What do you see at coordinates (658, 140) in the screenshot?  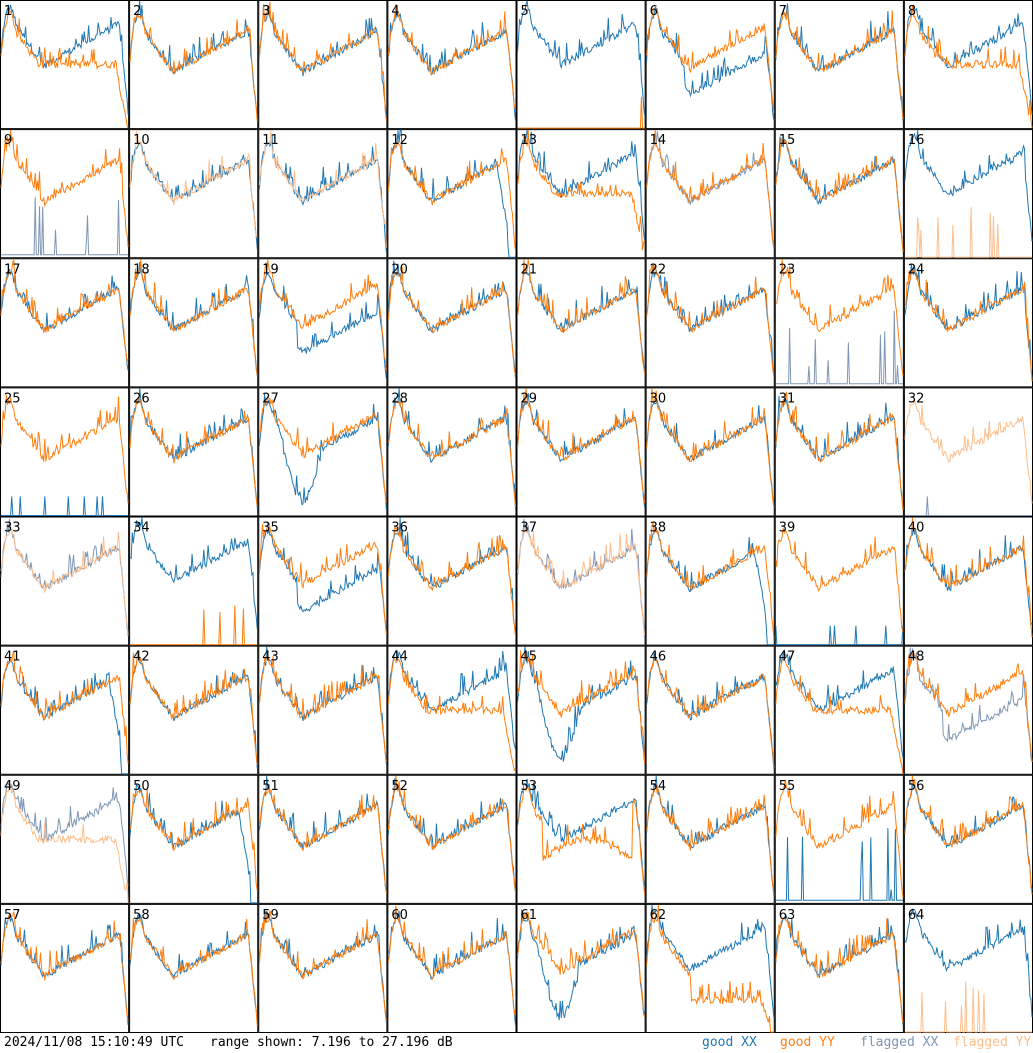 I see `panel-label: 14` at bounding box center [658, 140].